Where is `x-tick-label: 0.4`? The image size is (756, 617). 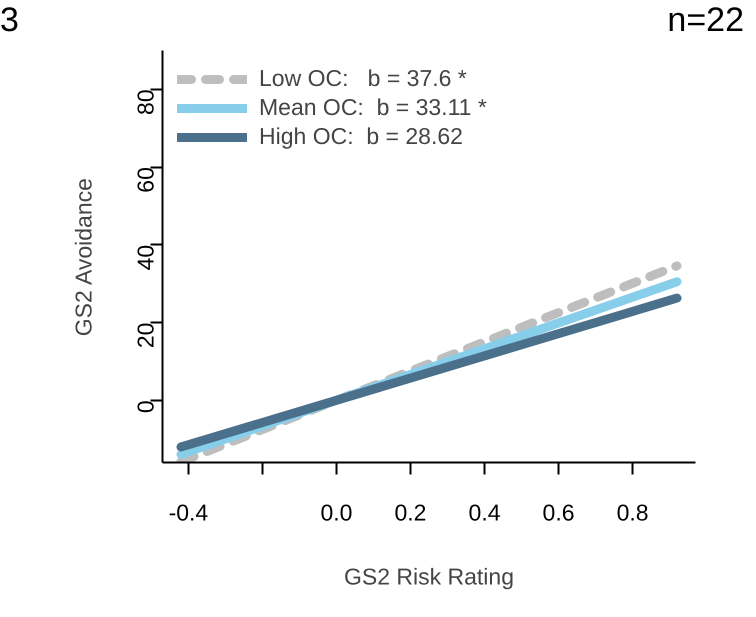
x-tick-label: 0.4 is located at coordinates (484, 513).